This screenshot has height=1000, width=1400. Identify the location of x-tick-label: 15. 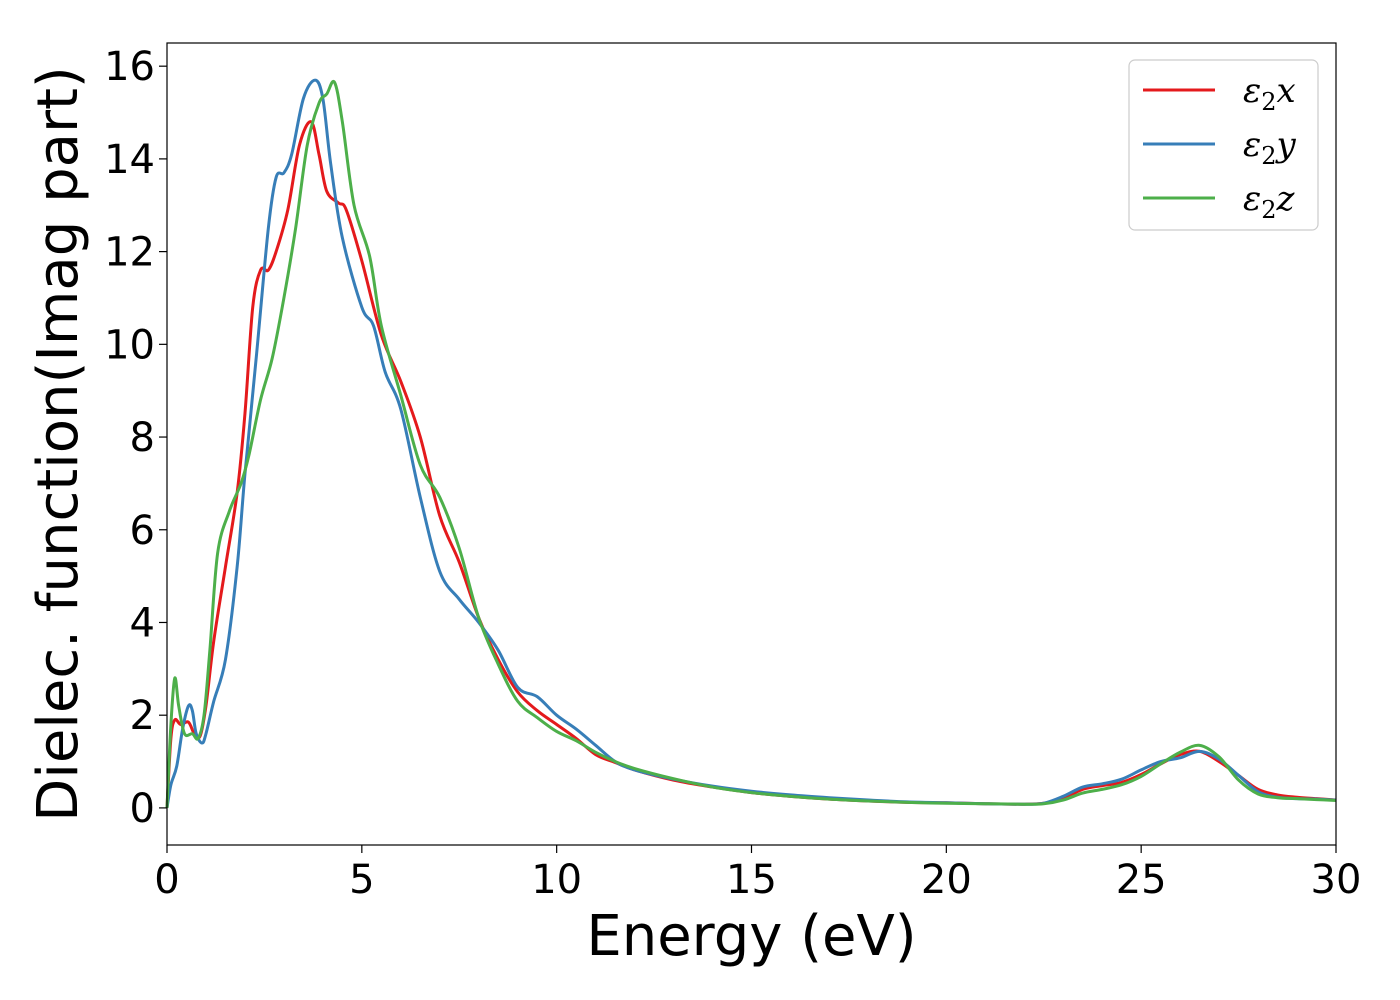
(751, 880).